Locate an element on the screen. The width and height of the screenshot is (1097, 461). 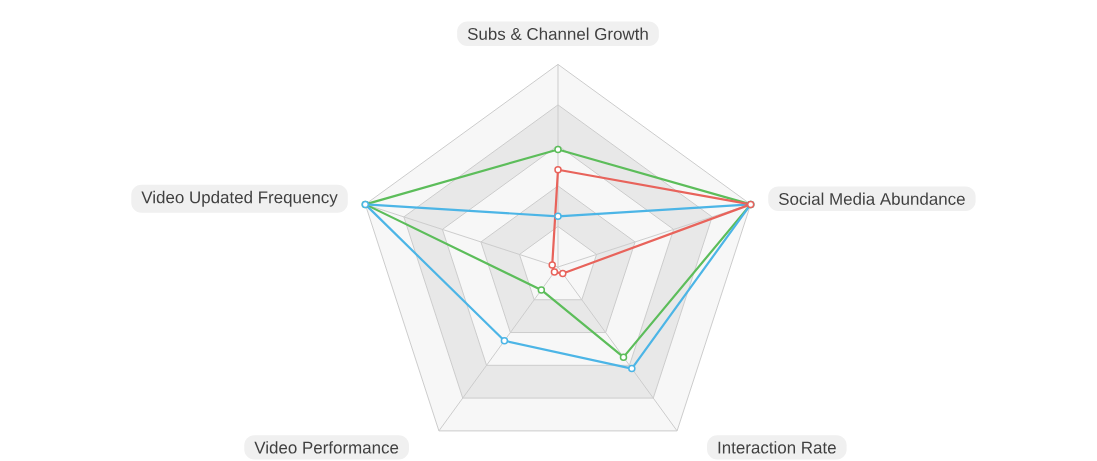
spoke-label: Video Performance is located at coordinates (326, 447).